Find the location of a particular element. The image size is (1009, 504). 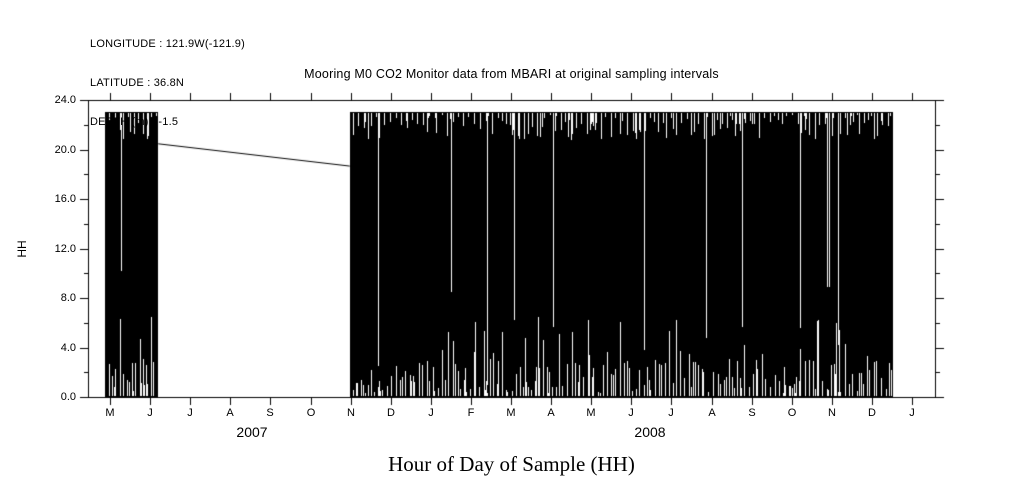

x-tick-label: F is located at coordinates (471, 413).